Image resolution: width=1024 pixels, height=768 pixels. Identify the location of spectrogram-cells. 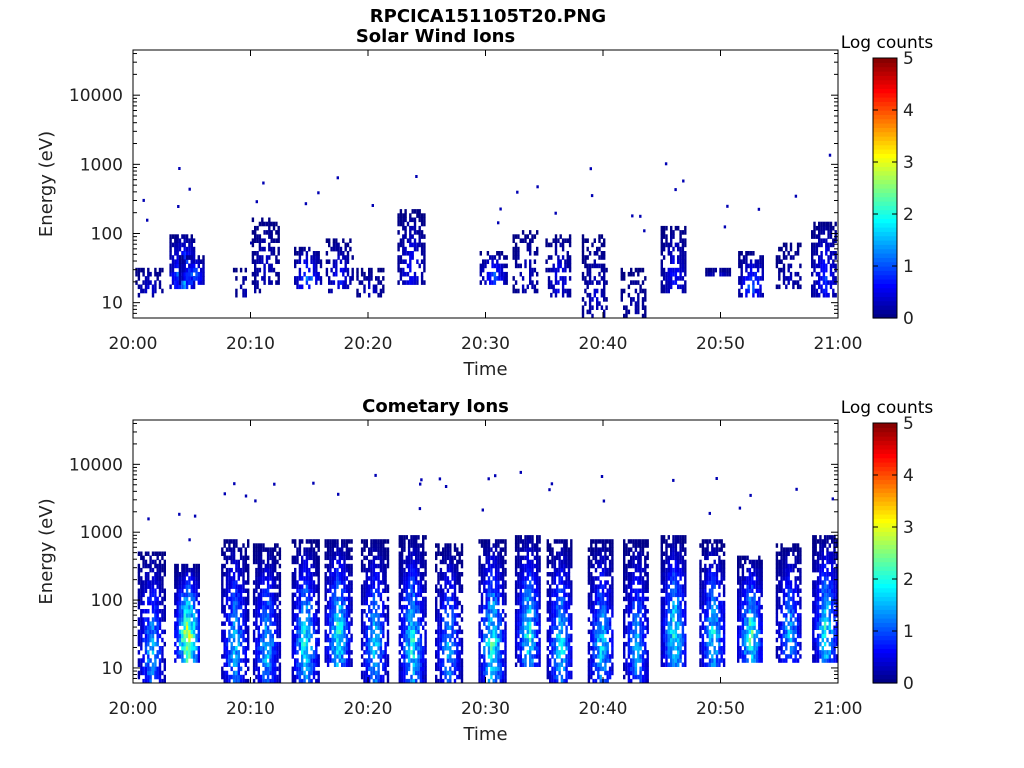
(486, 236).